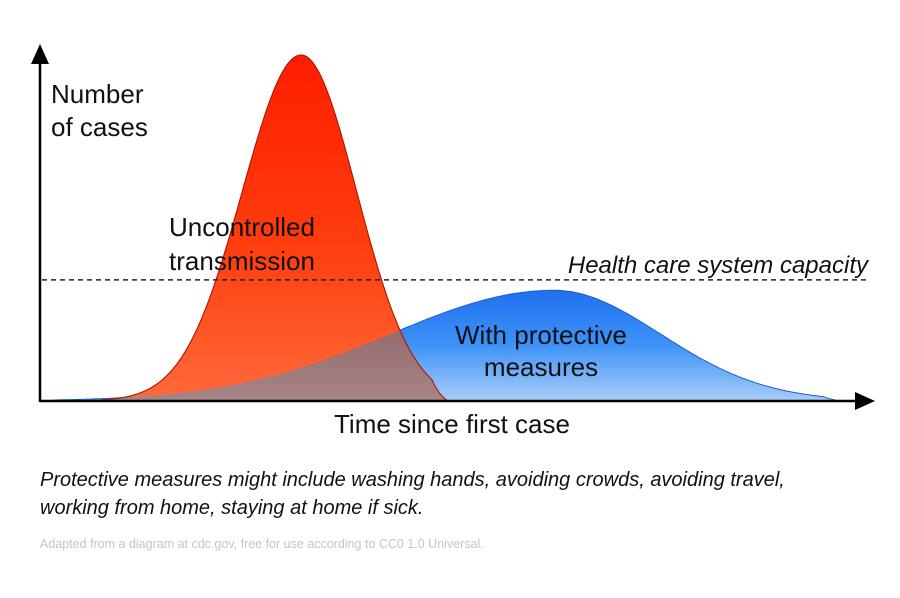 This screenshot has width=900, height=598. I want to click on x-axis-arrowhead, so click(865, 401).